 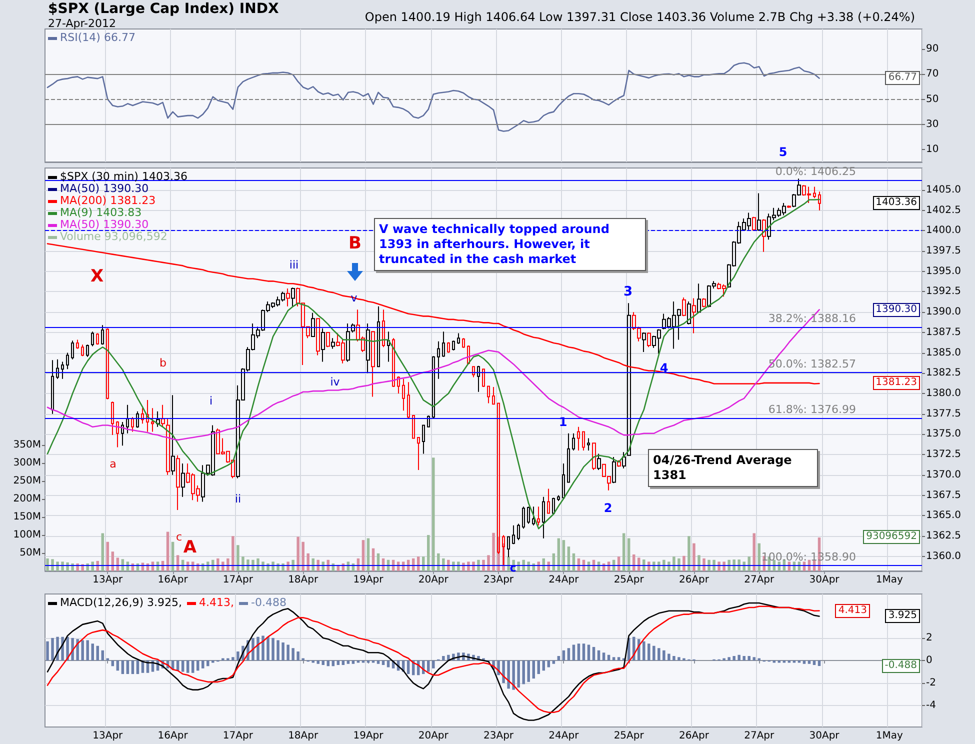 What do you see at coordinates (929, 660) in the screenshot?
I see `y-tick-label: 0` at bounding box center [929, 660].